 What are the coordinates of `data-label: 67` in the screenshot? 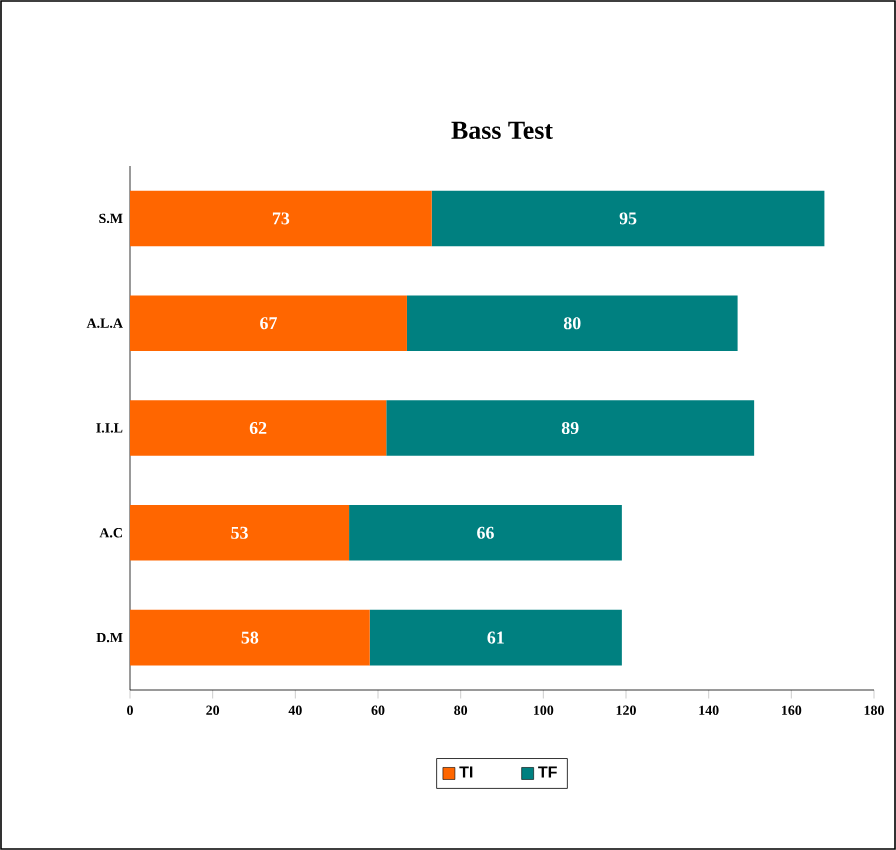 It's located at (268, 323).